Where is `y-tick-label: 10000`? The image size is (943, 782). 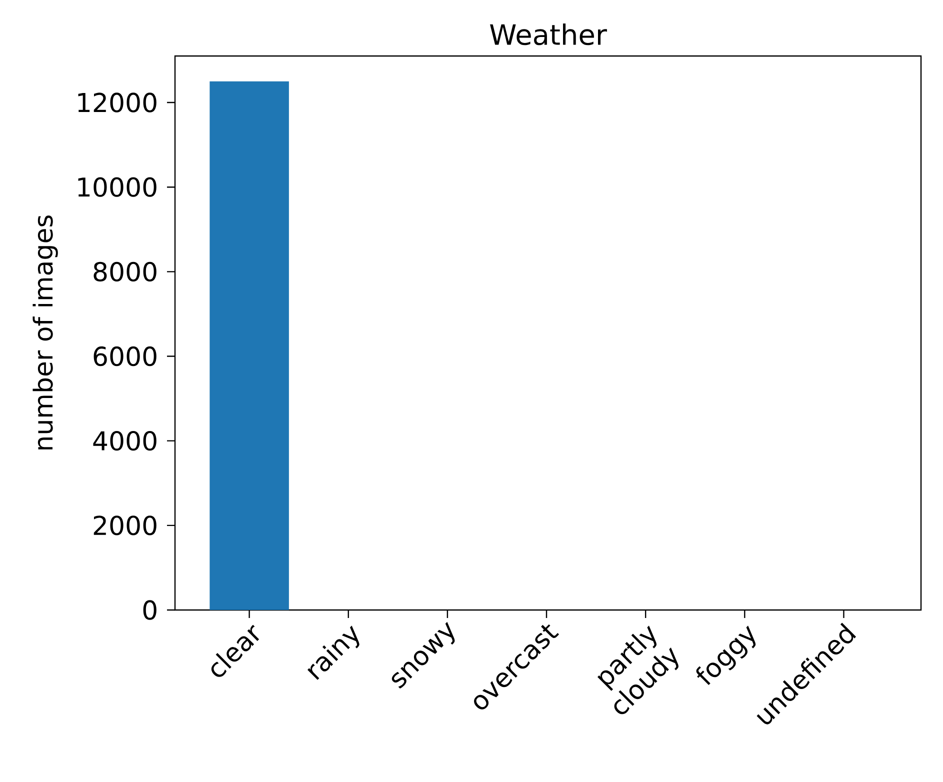 y-tick-label: 10000 is located at coordinates (117, 187).